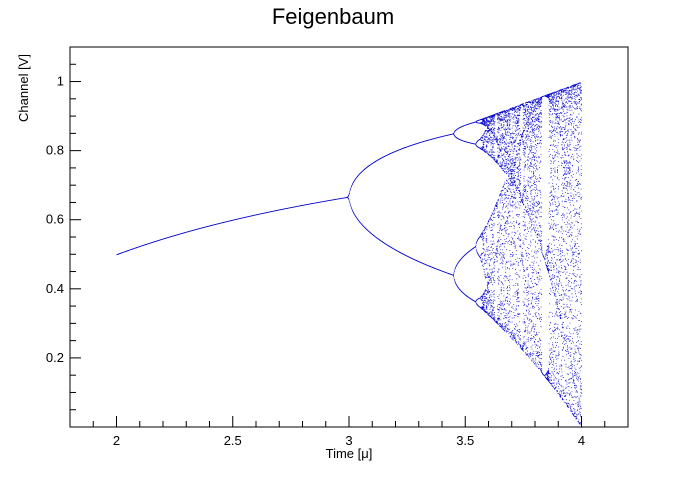  I want to click on x-tick-label: 2, so click(116, 440).